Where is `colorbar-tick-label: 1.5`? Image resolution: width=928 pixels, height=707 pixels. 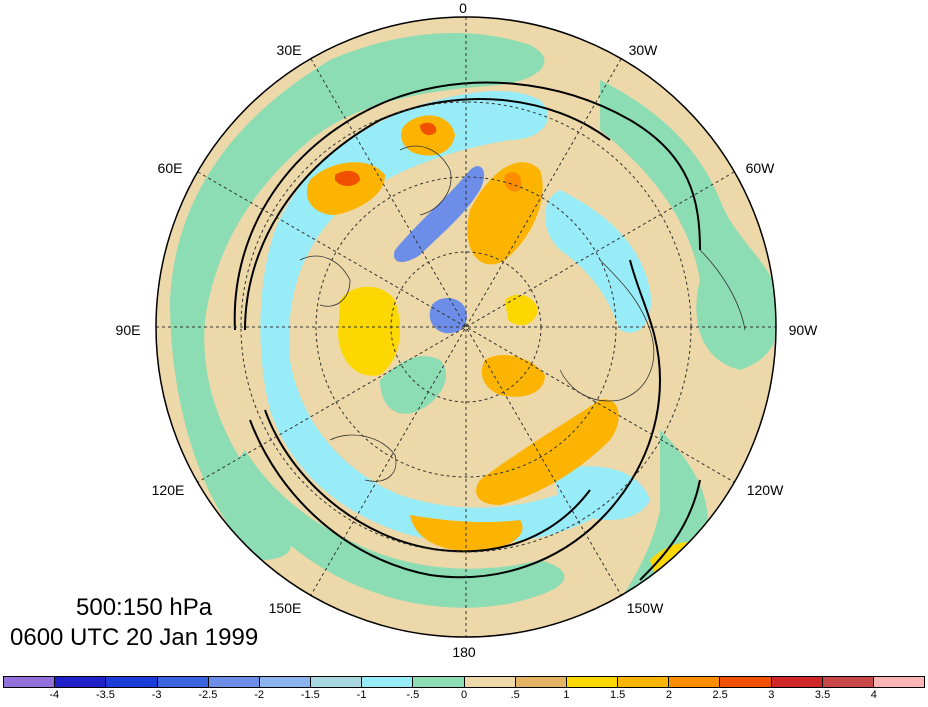
colorbar-tick-label: 1.5 is located at coordinates (618, 695).